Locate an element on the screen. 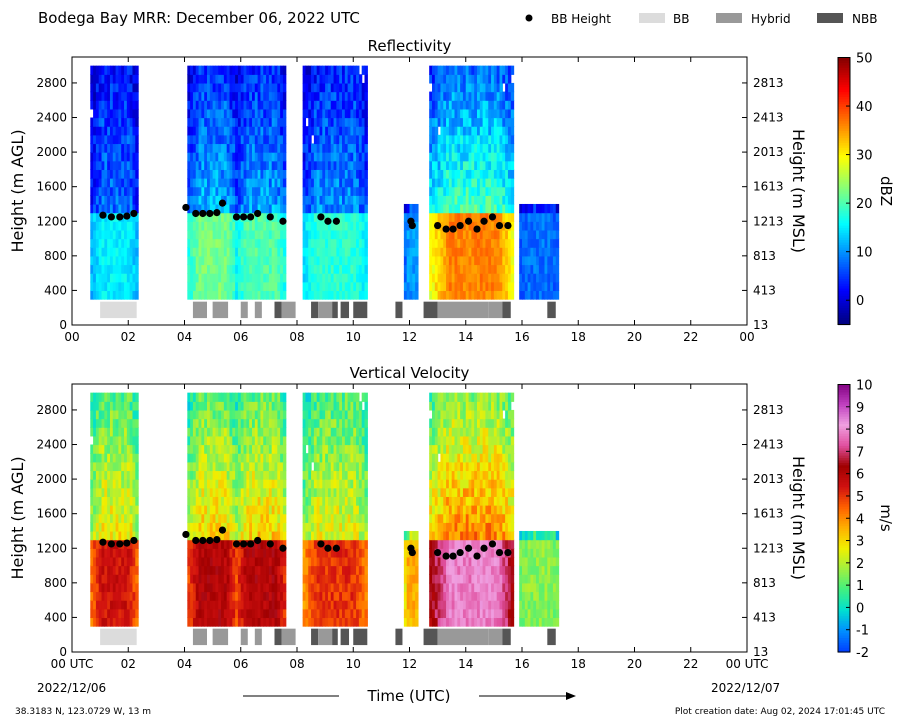  y-right-tick-label: 2013 is located at coordinates (768, 152).